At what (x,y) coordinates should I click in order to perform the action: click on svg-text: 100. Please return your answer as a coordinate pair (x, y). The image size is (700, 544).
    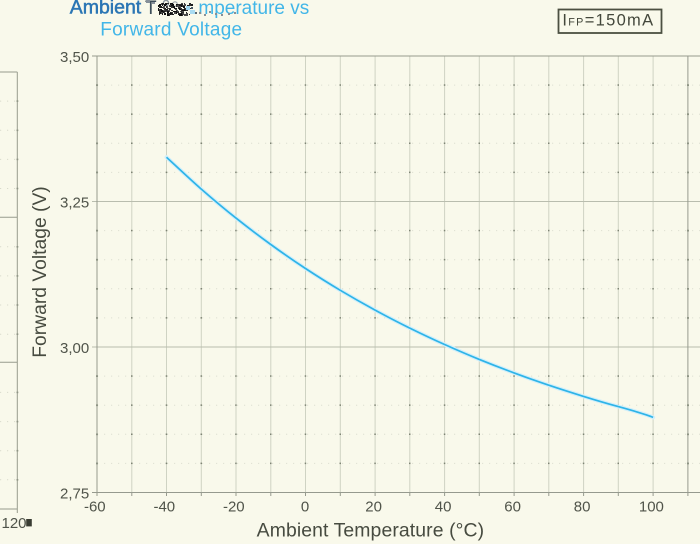
    Looking at the image, I should click on (651, 507).